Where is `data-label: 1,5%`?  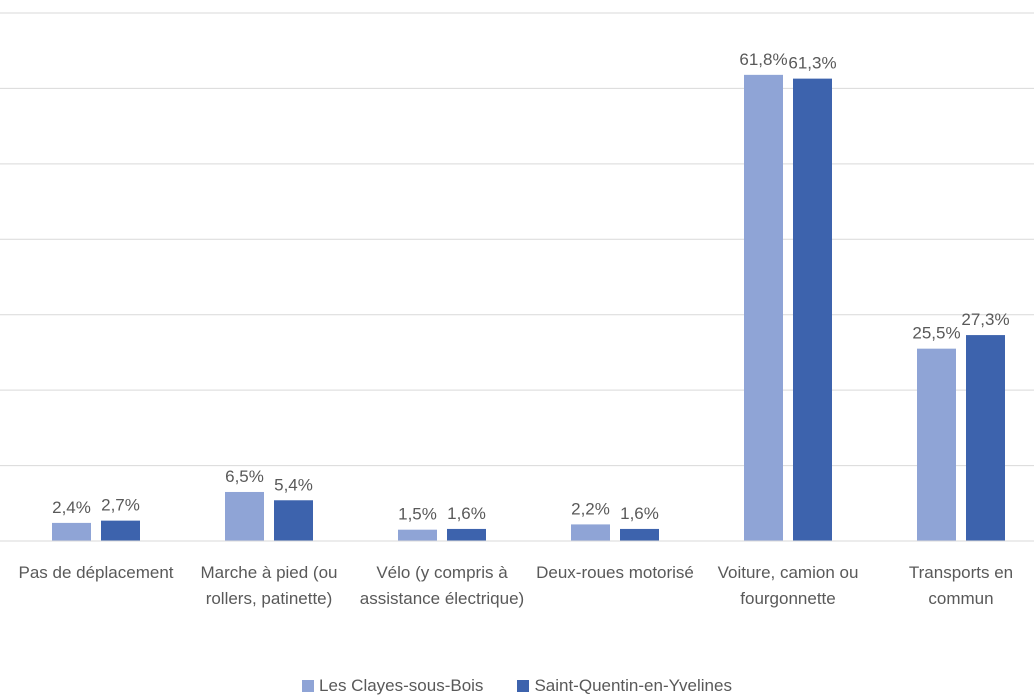
data-label: 1,5% is located at coordinates (417, 514).